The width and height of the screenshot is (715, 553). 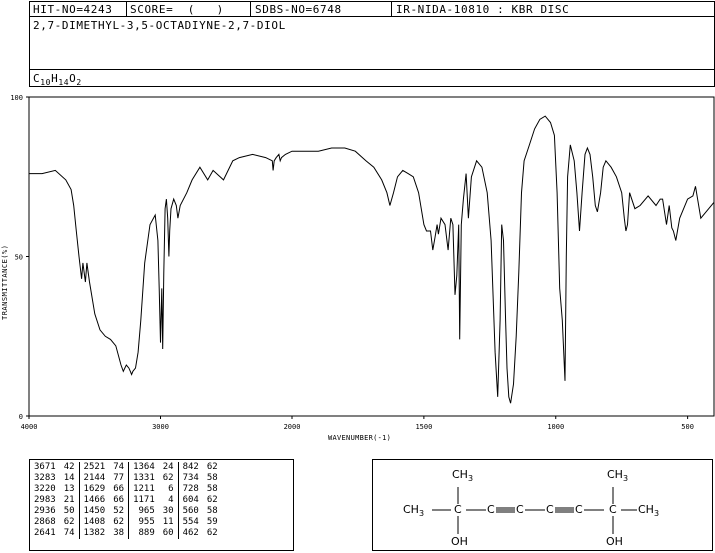 What do you see at coordinates (168, 467) in the screenshot?
I see `peak-transmittance: 24` at bounding box center [168, 467].